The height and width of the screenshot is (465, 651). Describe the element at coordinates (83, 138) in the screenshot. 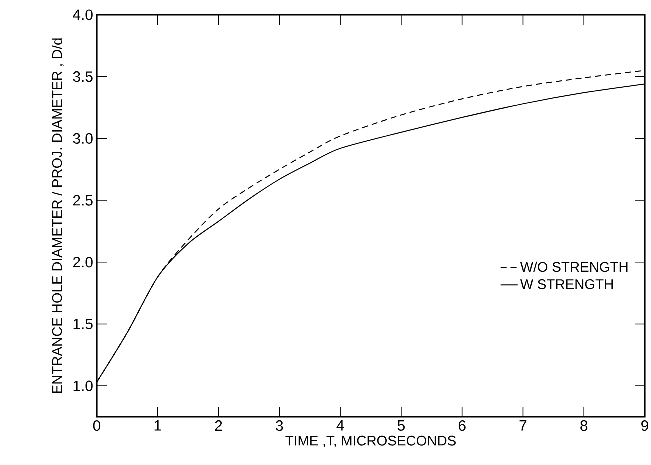

I see `y-tick-label: 3.0` at that location.